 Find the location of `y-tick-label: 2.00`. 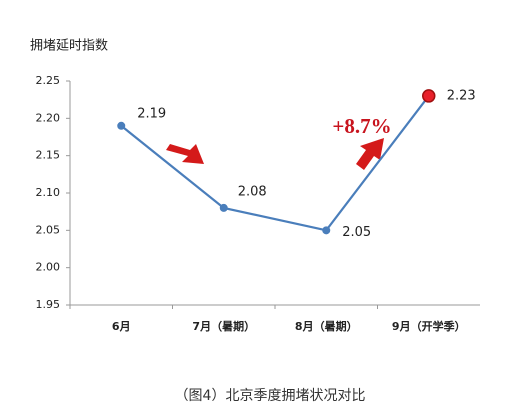

y-tick-label: 2.00 is located at coordinates (48, 267).